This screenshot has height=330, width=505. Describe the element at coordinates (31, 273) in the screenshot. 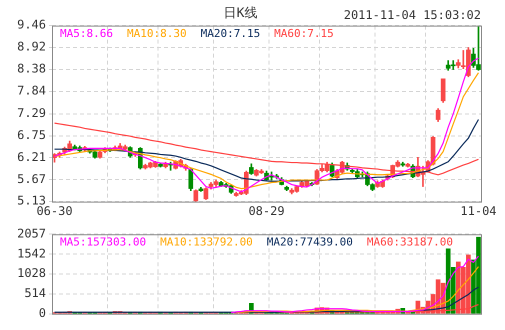

I see `y-tick-label: 1028` at that location.